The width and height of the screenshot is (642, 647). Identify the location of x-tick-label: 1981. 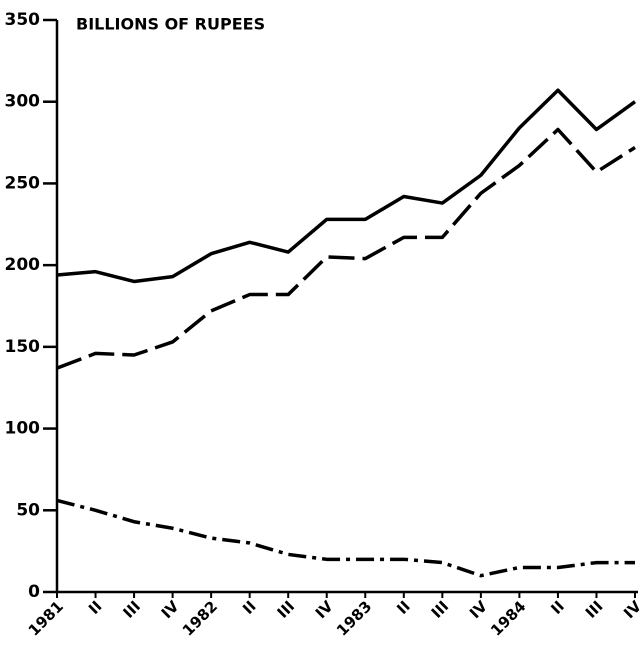
(46, 618).